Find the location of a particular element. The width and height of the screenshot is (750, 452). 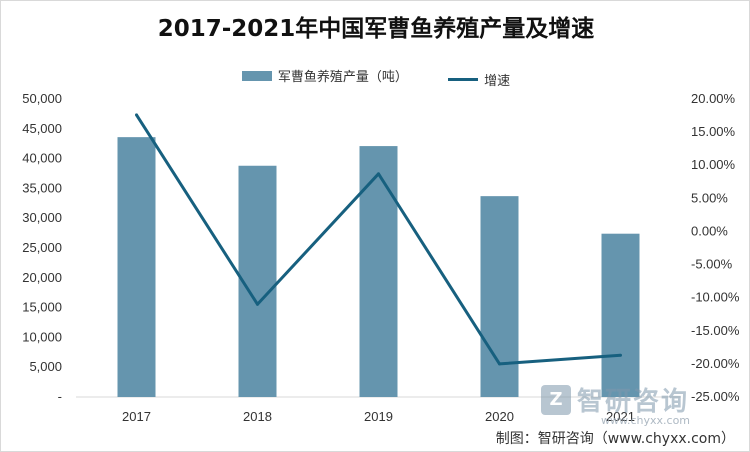

y-left-tick-label: 45,000 is located at coordinates (42, 128).